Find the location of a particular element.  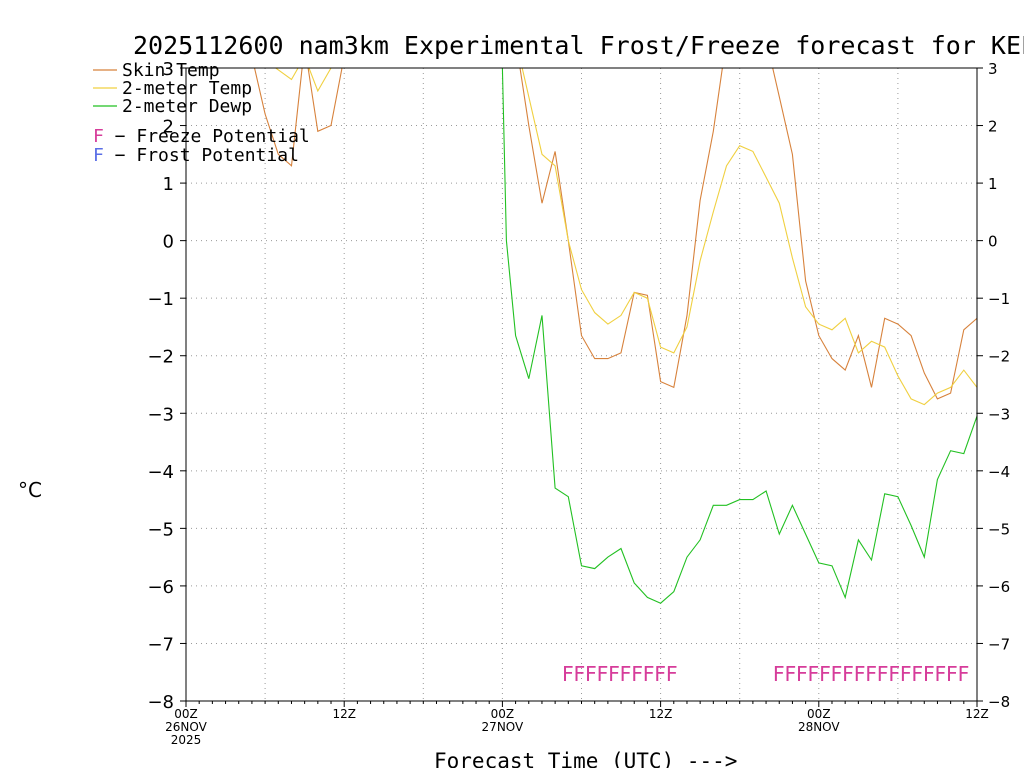

legend-note-text: − Frost Potential is located at coordinates (201, 155).